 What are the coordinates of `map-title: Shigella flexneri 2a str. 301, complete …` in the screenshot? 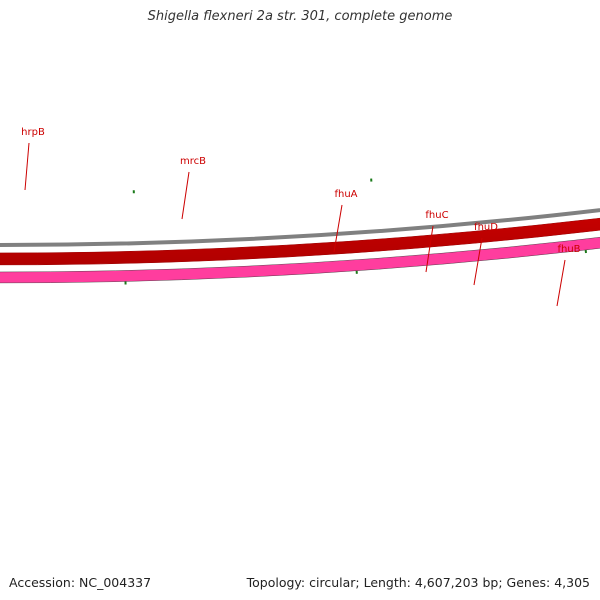 It's located at (300, 16).